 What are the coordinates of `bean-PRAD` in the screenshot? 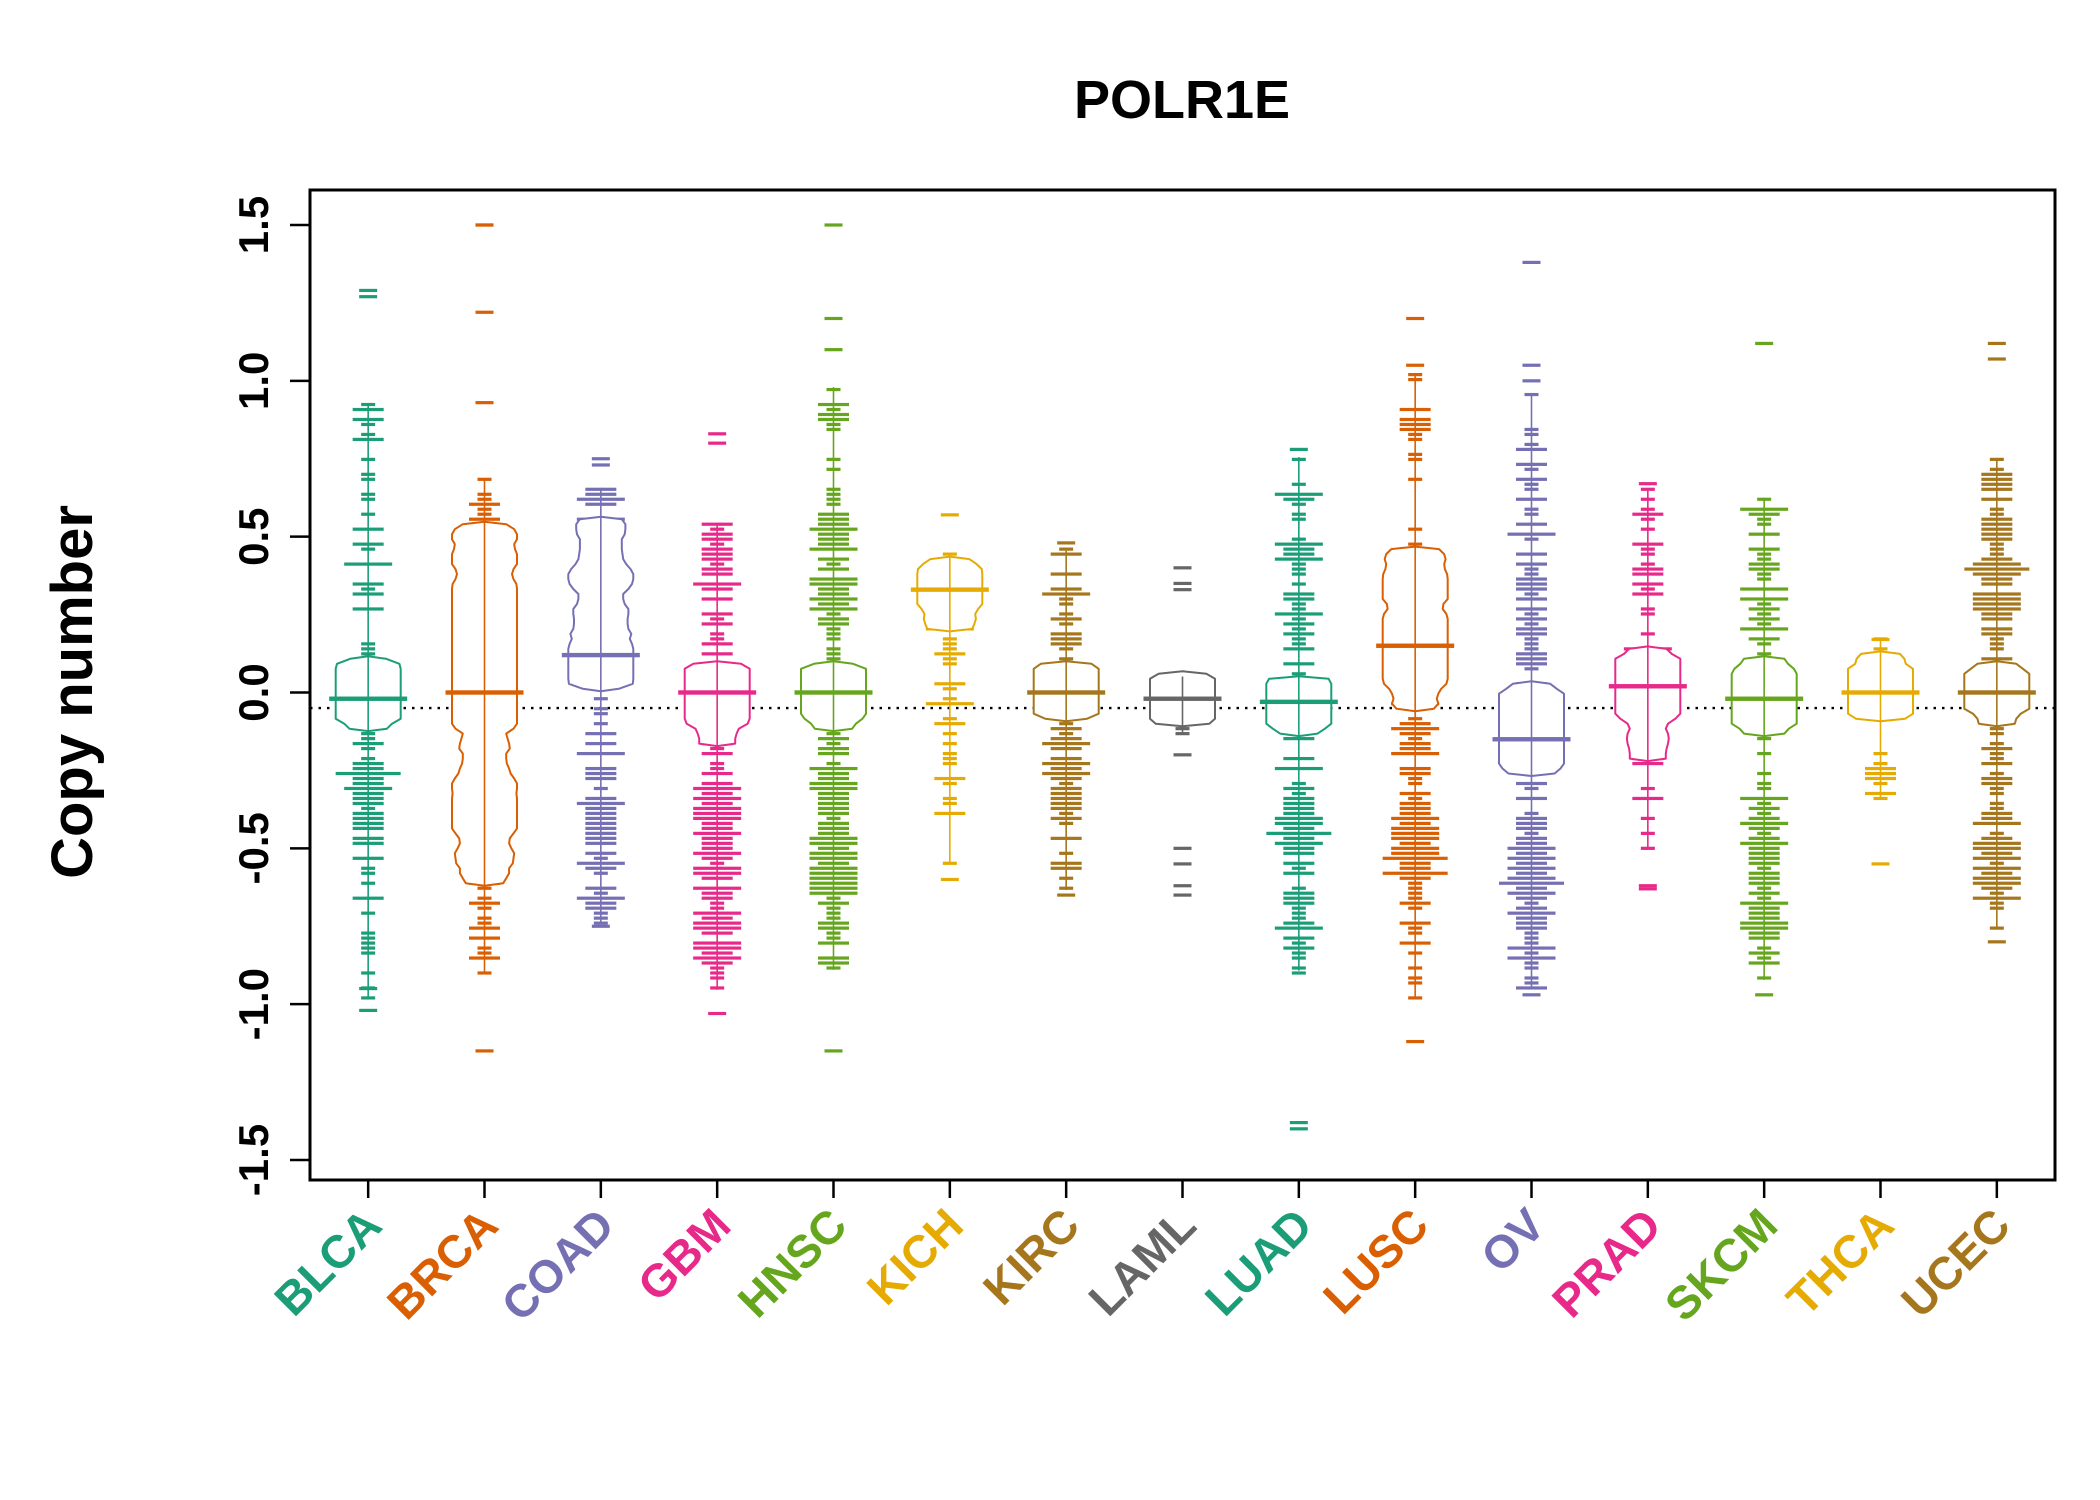 It's located at (1647, 686).